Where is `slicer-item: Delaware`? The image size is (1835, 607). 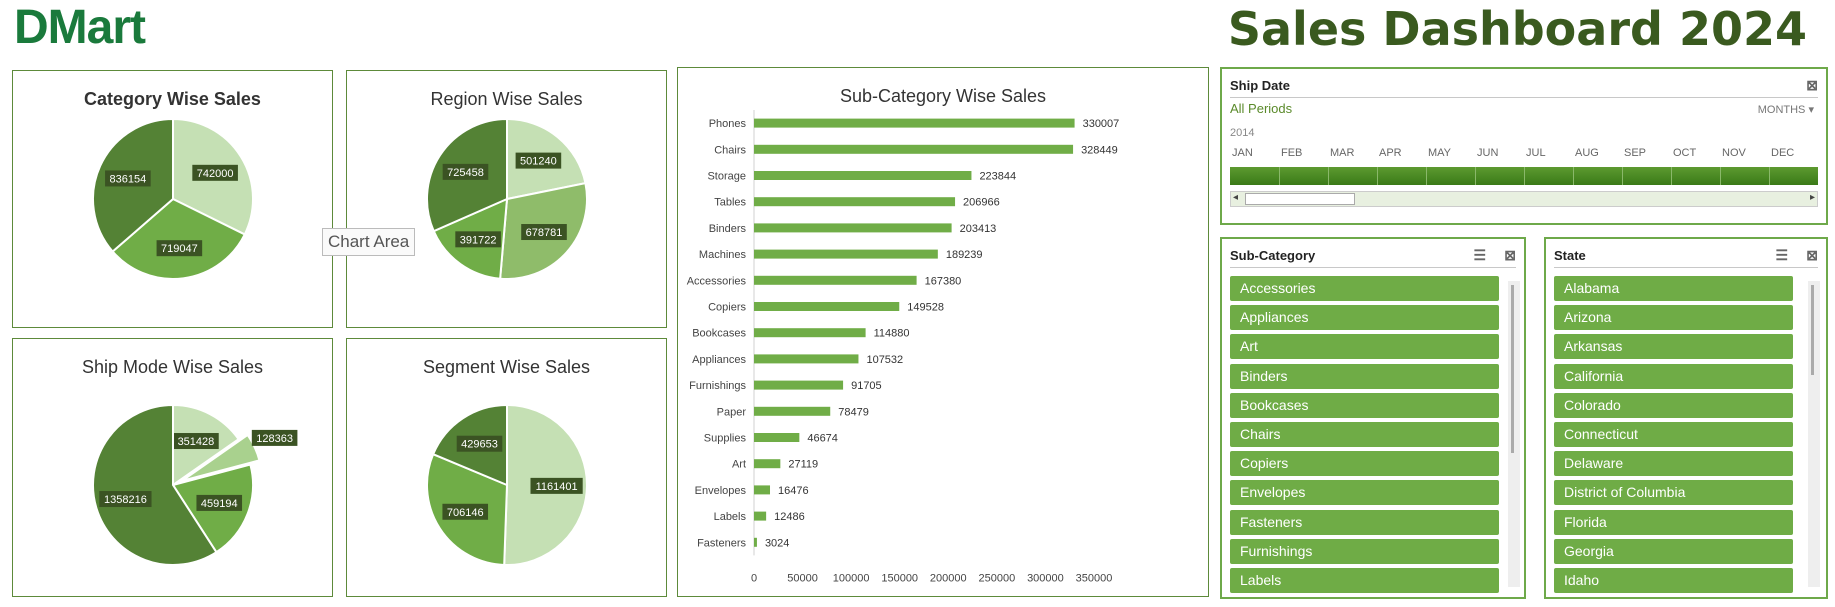 slicer-item: Delaware is located at coordinates (1673, 464).